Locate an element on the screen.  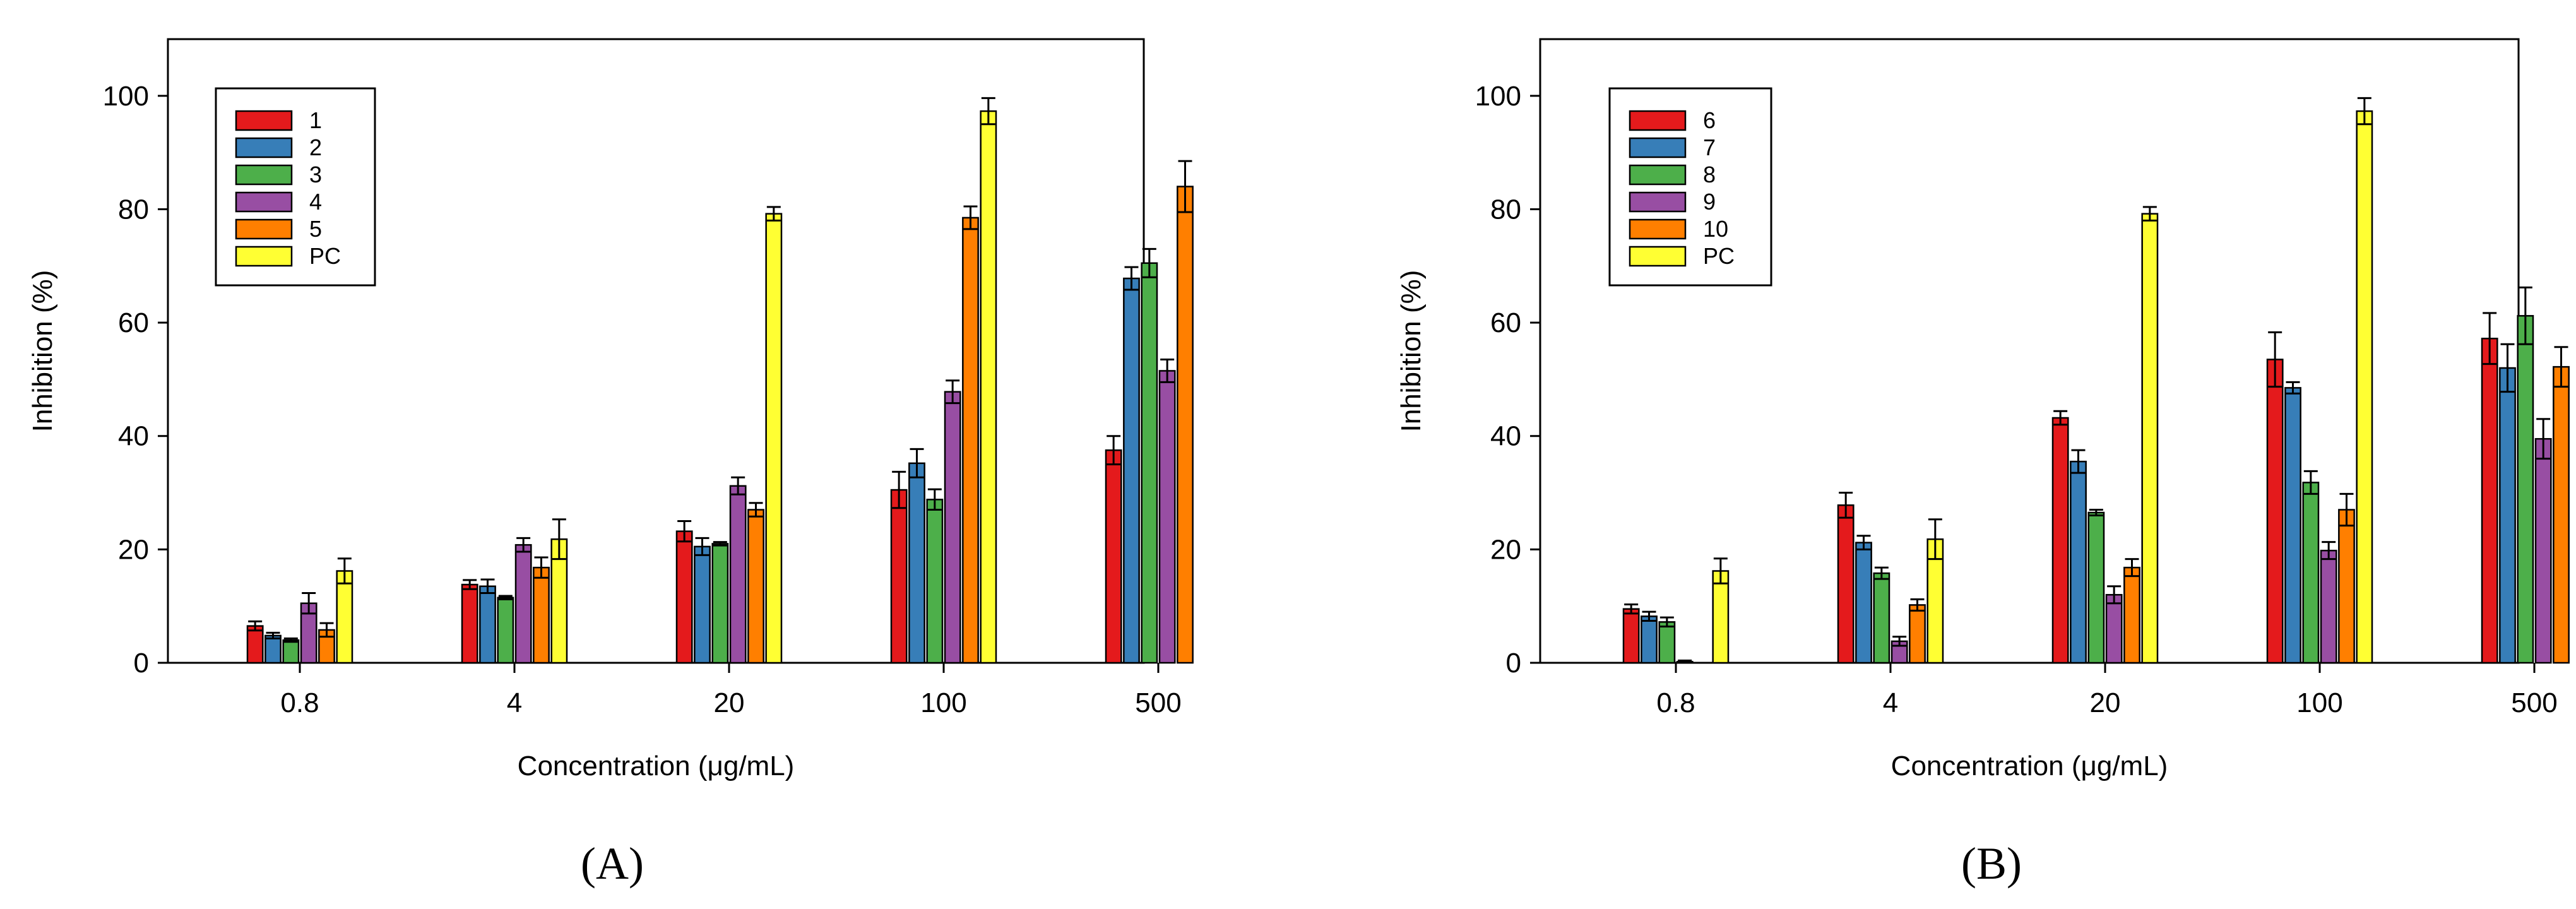
legend-label: 8 is located at coordinates (1709, 174).